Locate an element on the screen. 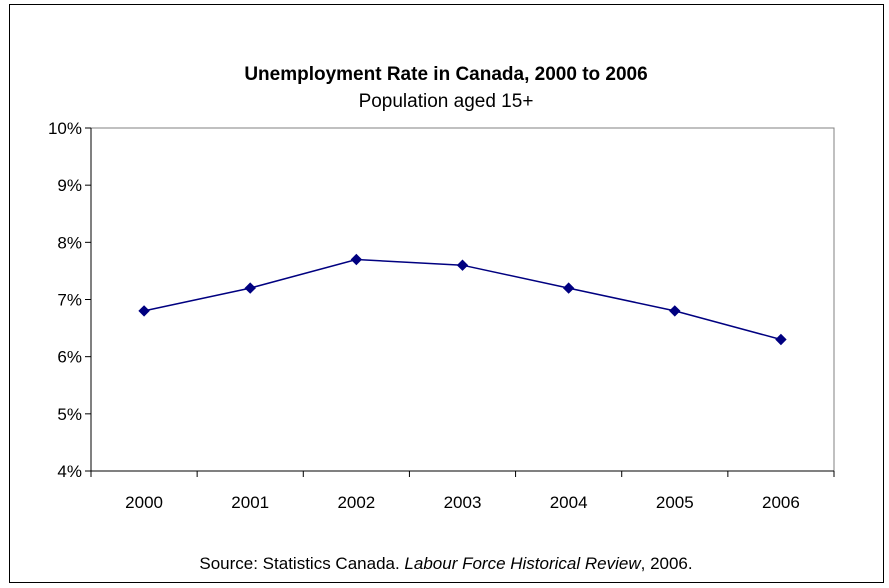 The height and width of the screenshot is (588, 889). y-tick-label: 4% is located at coordinates (69, 471).